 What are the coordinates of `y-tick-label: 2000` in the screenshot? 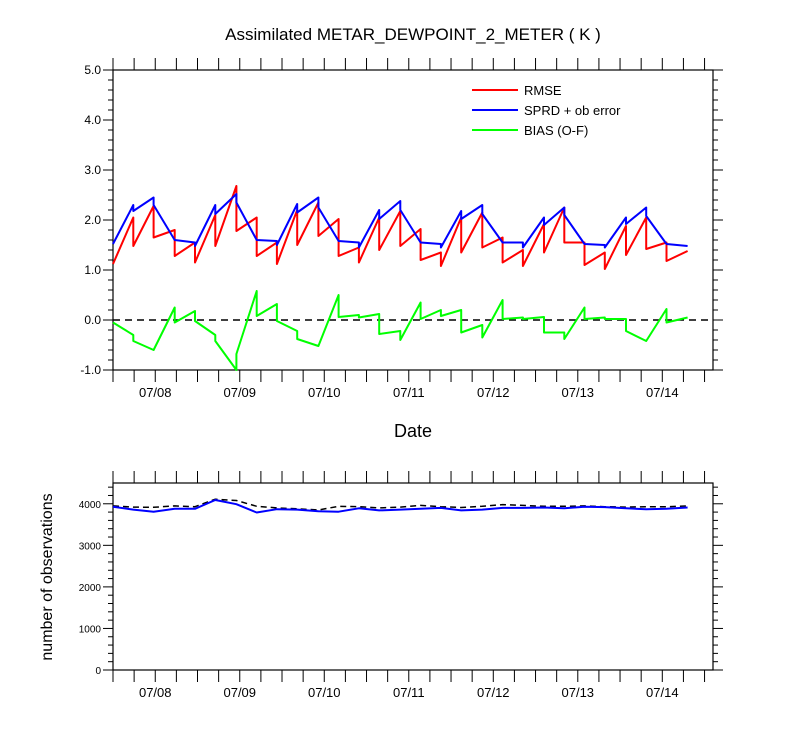 It's located at (90, 588).